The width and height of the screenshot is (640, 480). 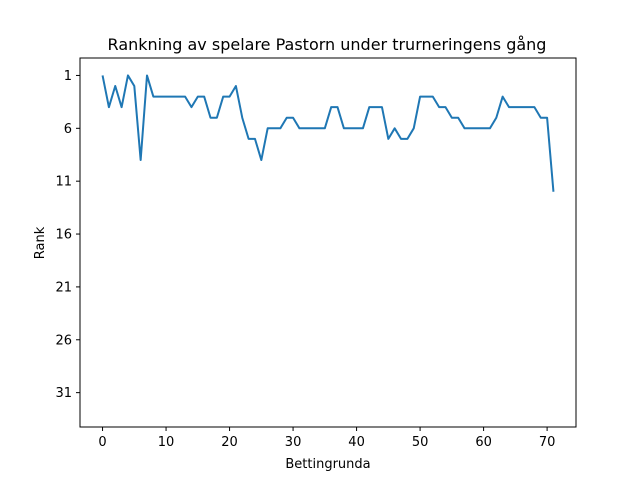 What do you see at coordinates (63, 287) in the screenshot?
I see `y-tick-label: 21` at bounding box center [63, 287].